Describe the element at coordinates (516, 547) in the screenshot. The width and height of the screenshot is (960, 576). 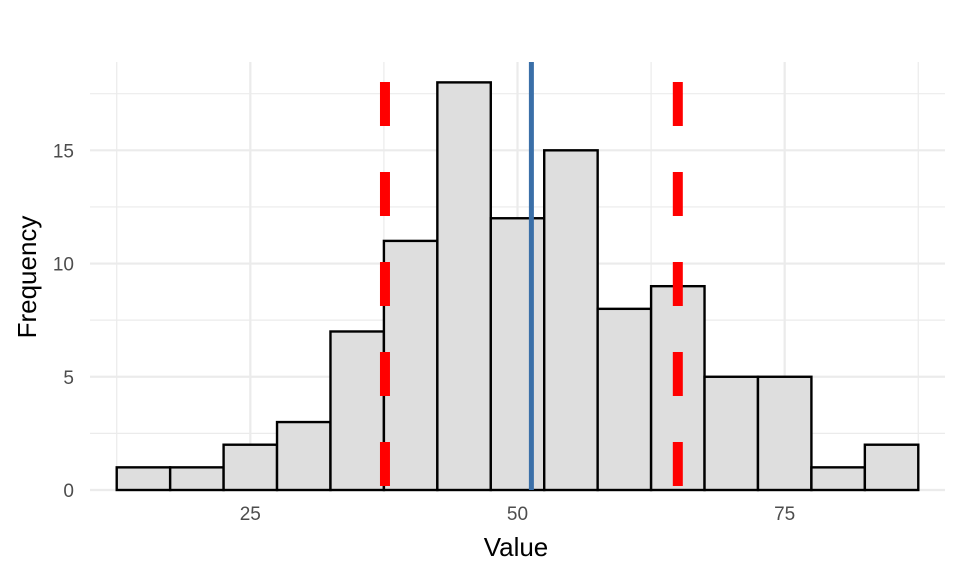
I see `x-axis-title: Value` at that location.